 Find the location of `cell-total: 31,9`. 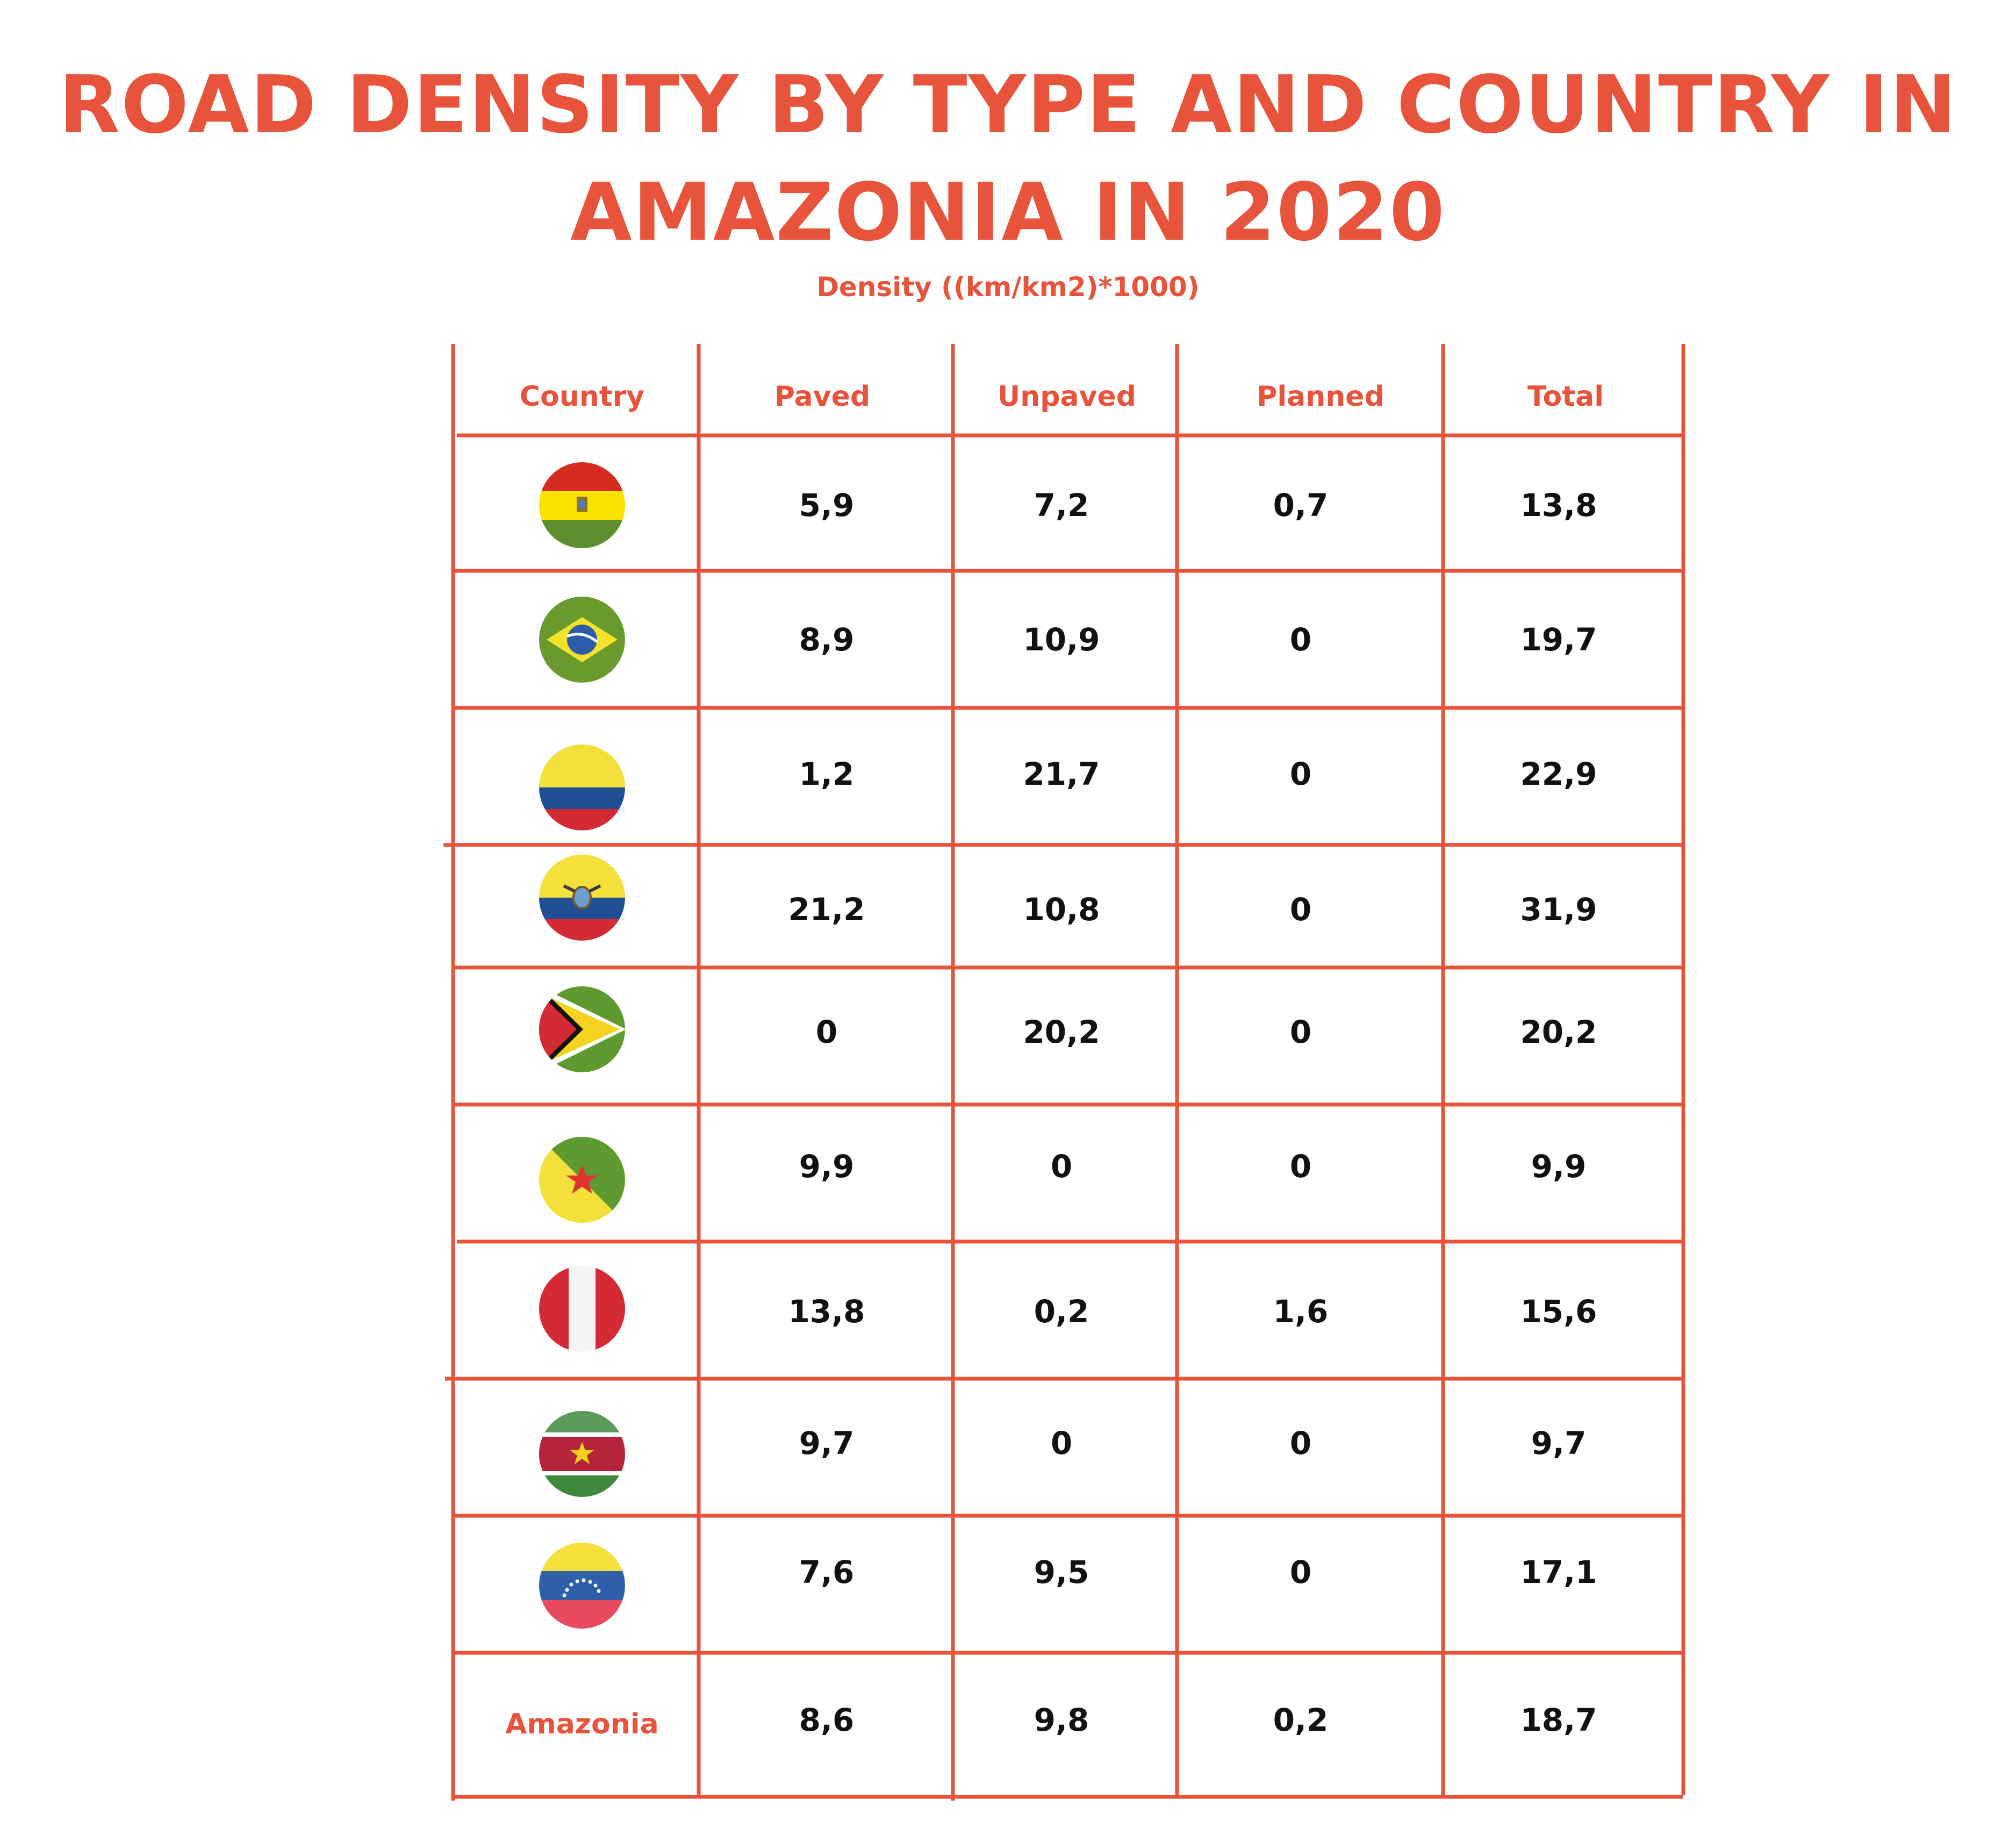

cell-total: 31,9 is located at coordinates (1558, 909).